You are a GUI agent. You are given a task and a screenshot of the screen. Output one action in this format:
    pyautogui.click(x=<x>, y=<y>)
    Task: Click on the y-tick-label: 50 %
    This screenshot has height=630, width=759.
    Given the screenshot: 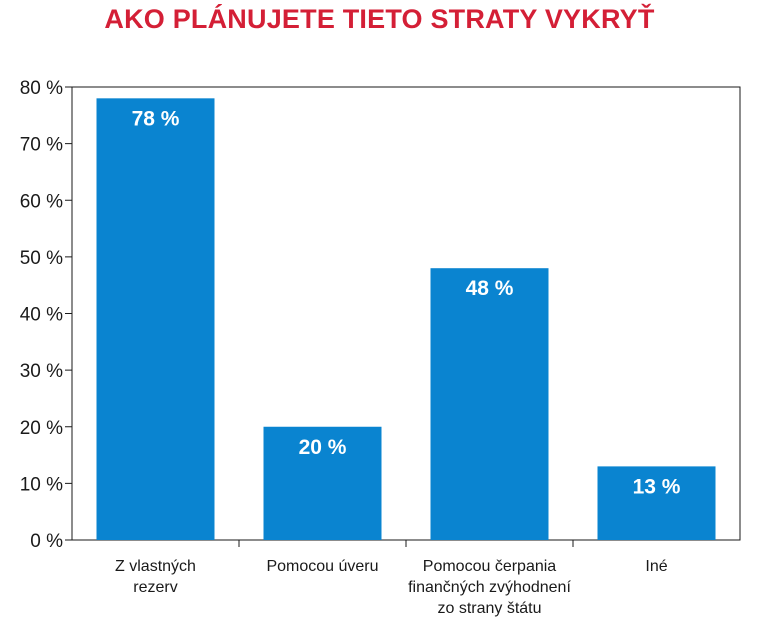 What is the action you would take?
    pyautogui.click(x=41, y=258)
    